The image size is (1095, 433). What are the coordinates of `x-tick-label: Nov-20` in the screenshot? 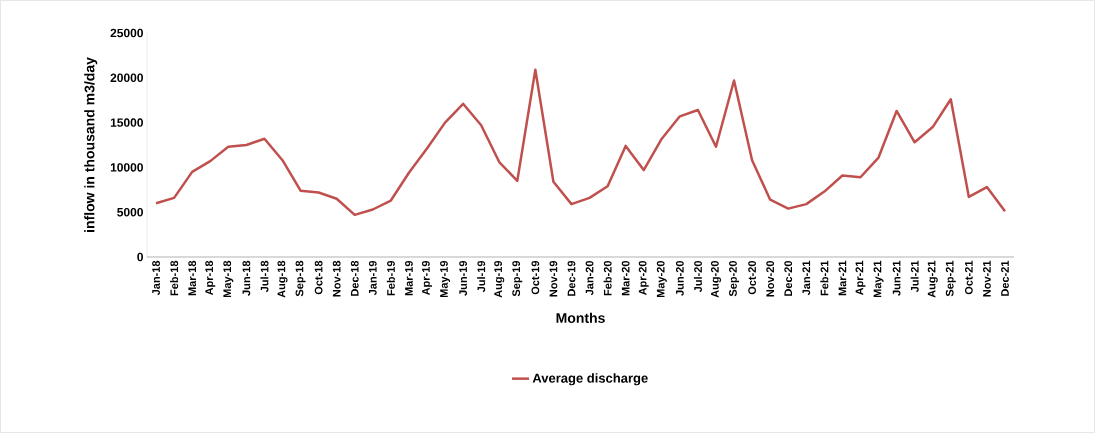 It's located at (770, 278).